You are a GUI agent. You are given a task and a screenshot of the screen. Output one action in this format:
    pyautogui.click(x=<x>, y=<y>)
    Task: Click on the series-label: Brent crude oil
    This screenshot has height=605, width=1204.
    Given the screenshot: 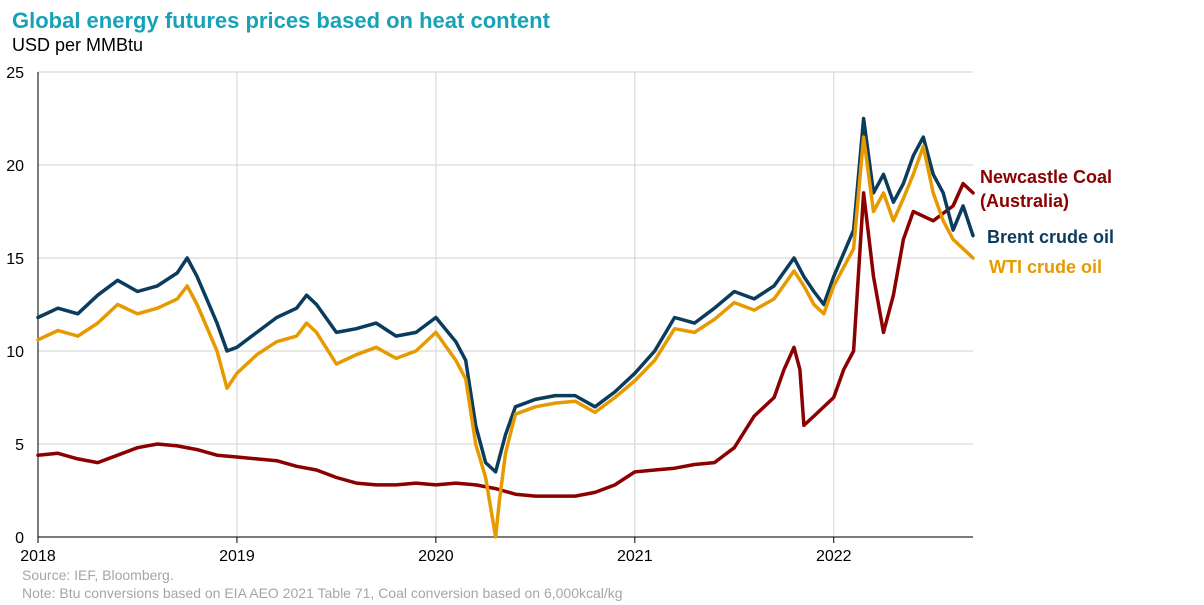 What is the action you would take?
    pyautogui.click(x=1050, y=237)
    